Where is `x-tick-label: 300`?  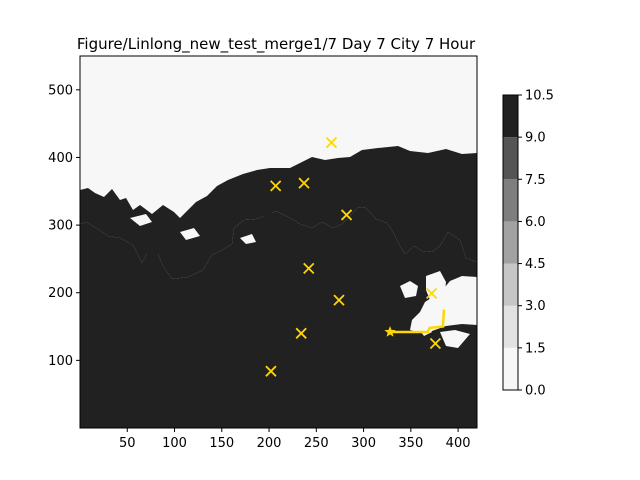 x-tick-label: 300 is located at coordinates (363, 443).